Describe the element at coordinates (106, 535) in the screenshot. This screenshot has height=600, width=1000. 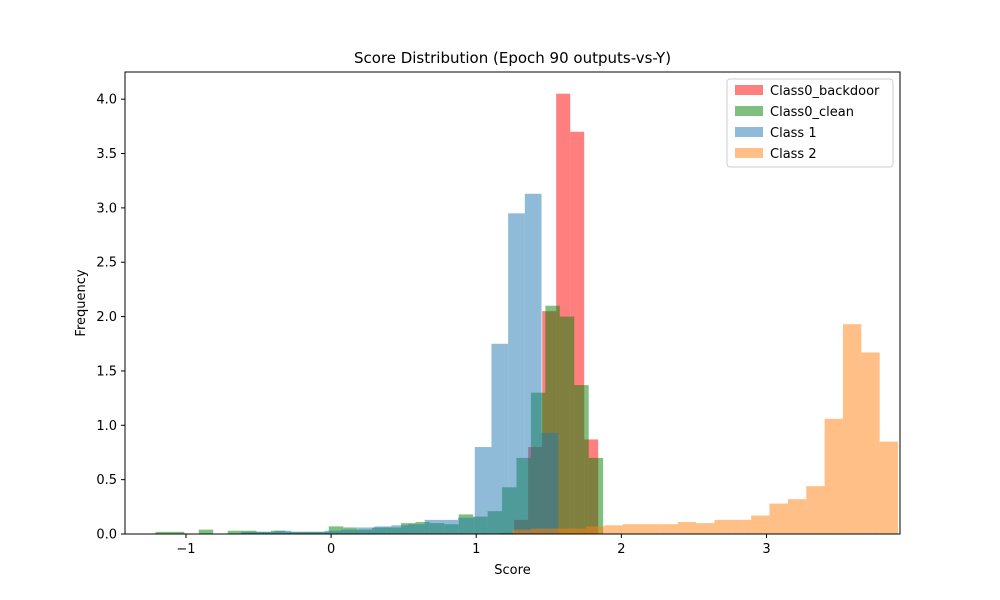
I see `y-tick-label: 0.0` at that location.